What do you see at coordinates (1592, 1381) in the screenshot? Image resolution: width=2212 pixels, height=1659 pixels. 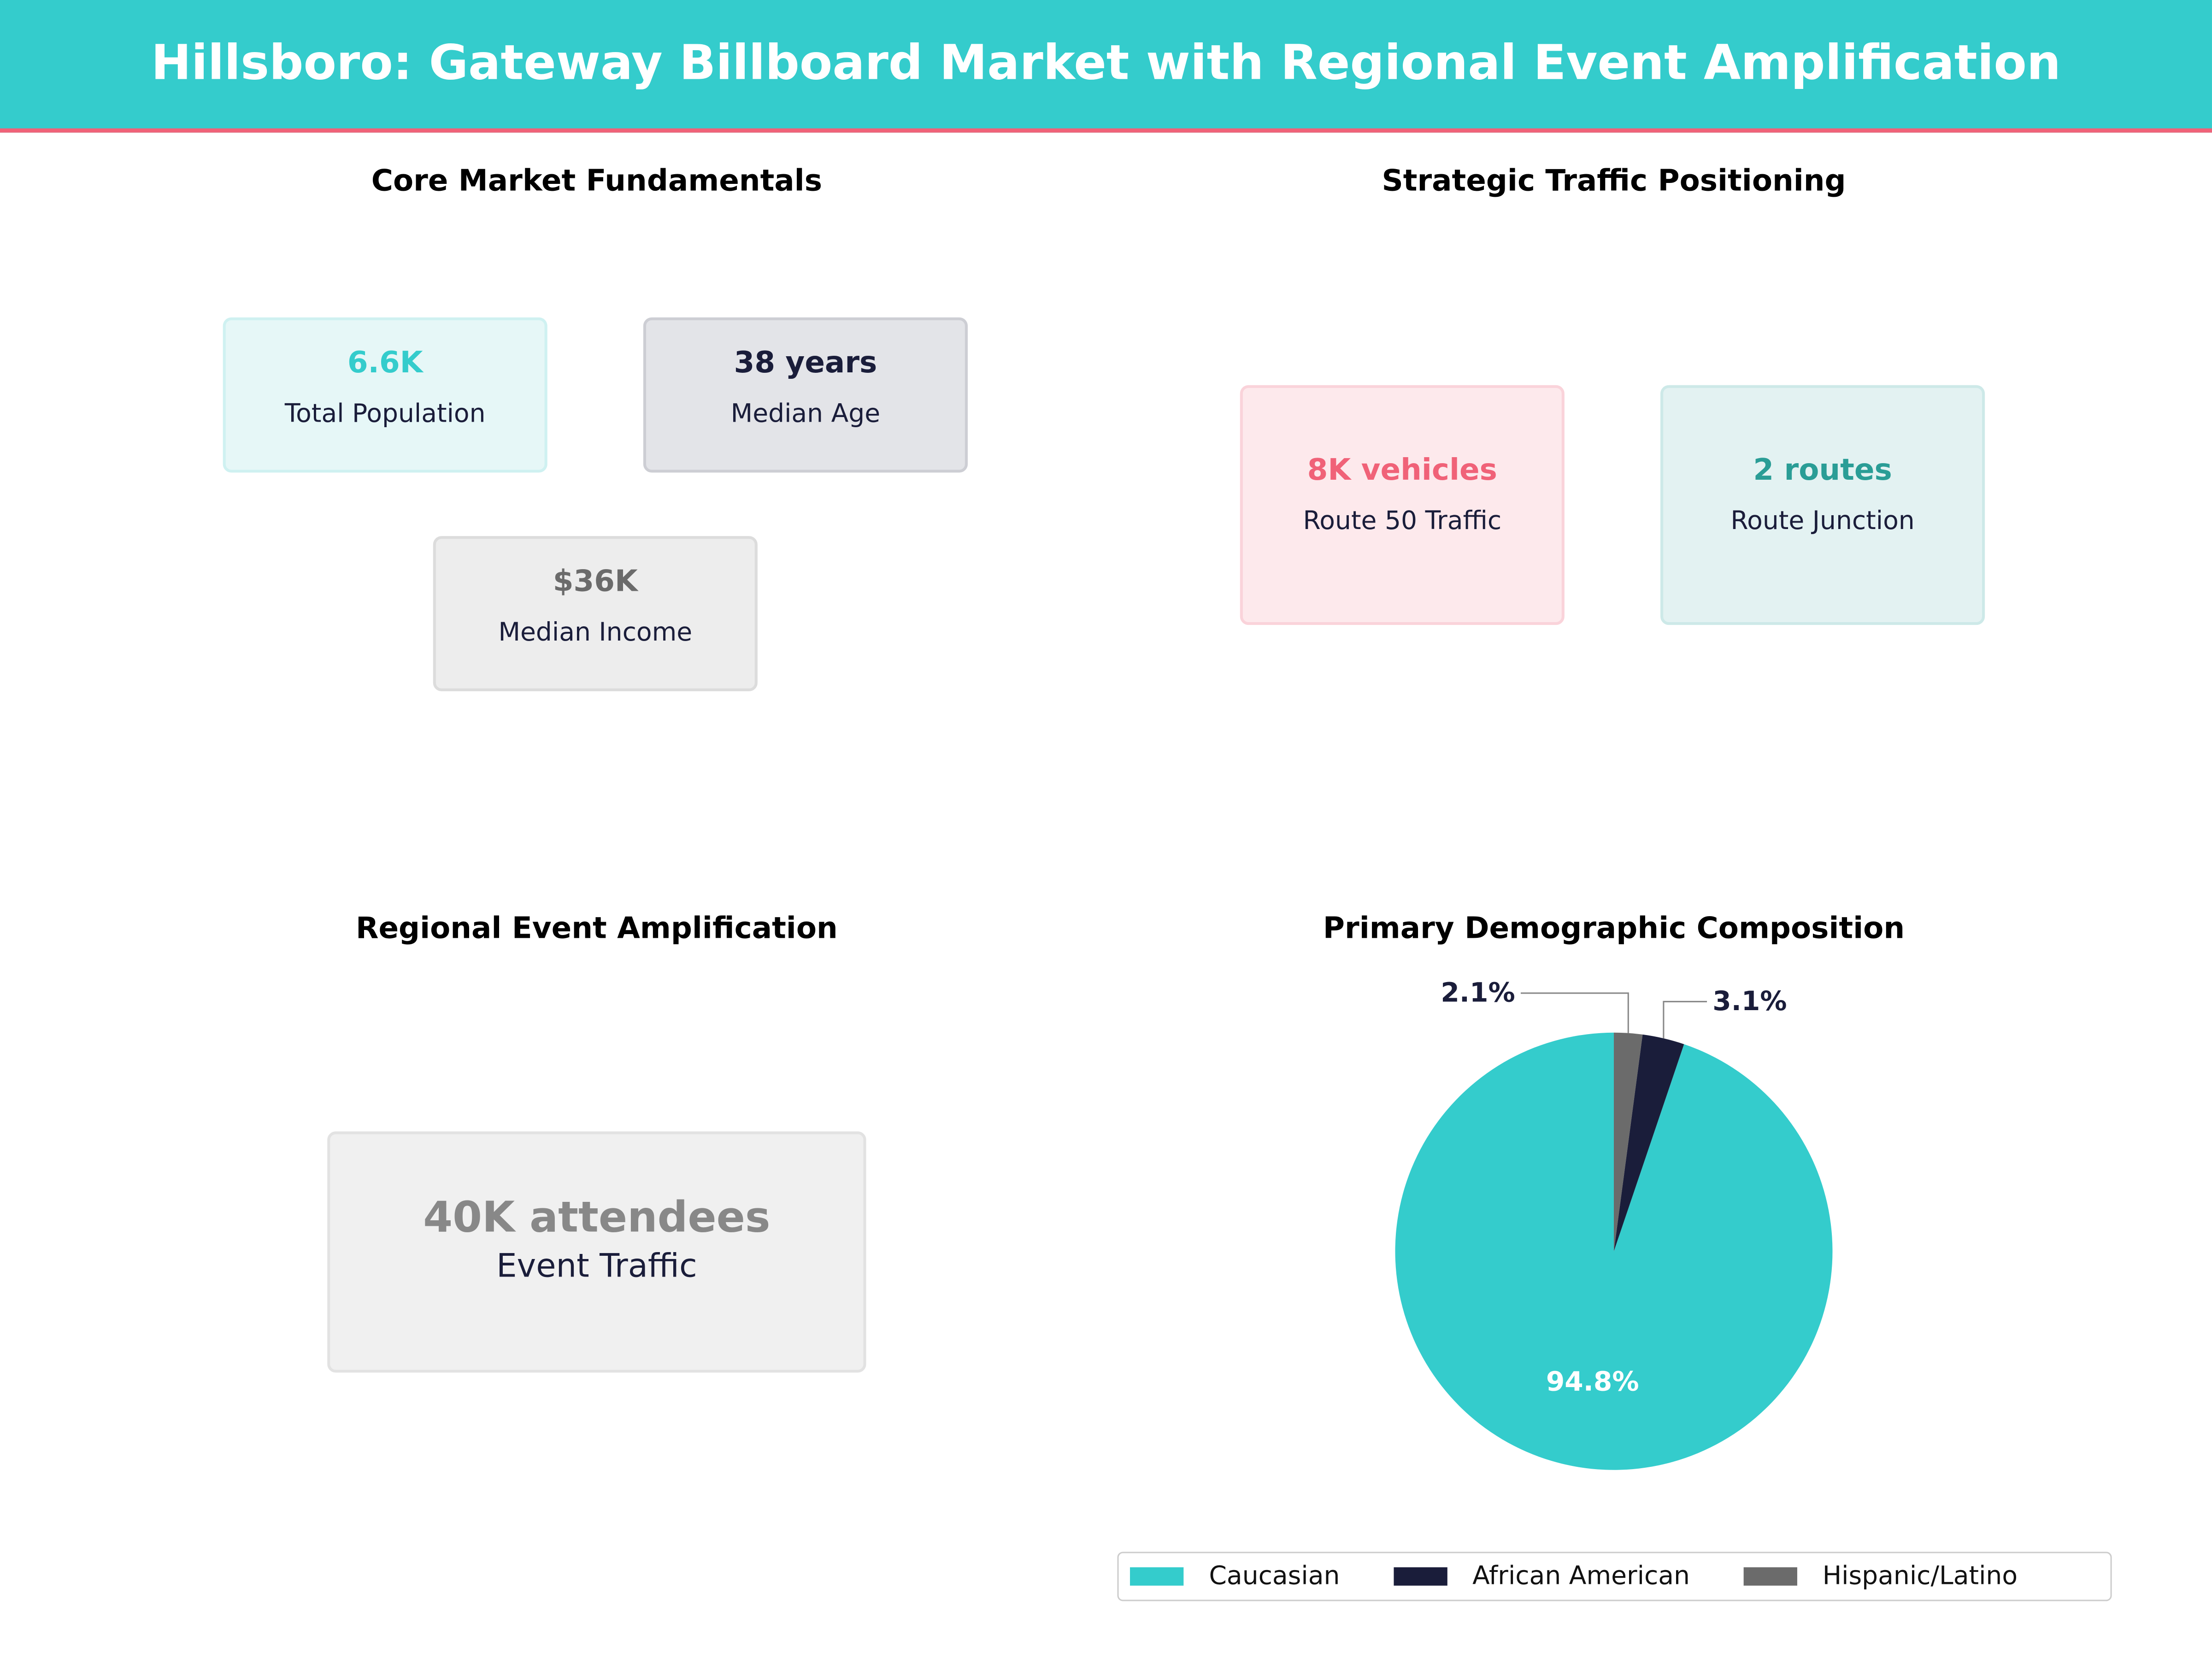 I see `pie-label: 94.8%` at bounding box center [1592, 1381].